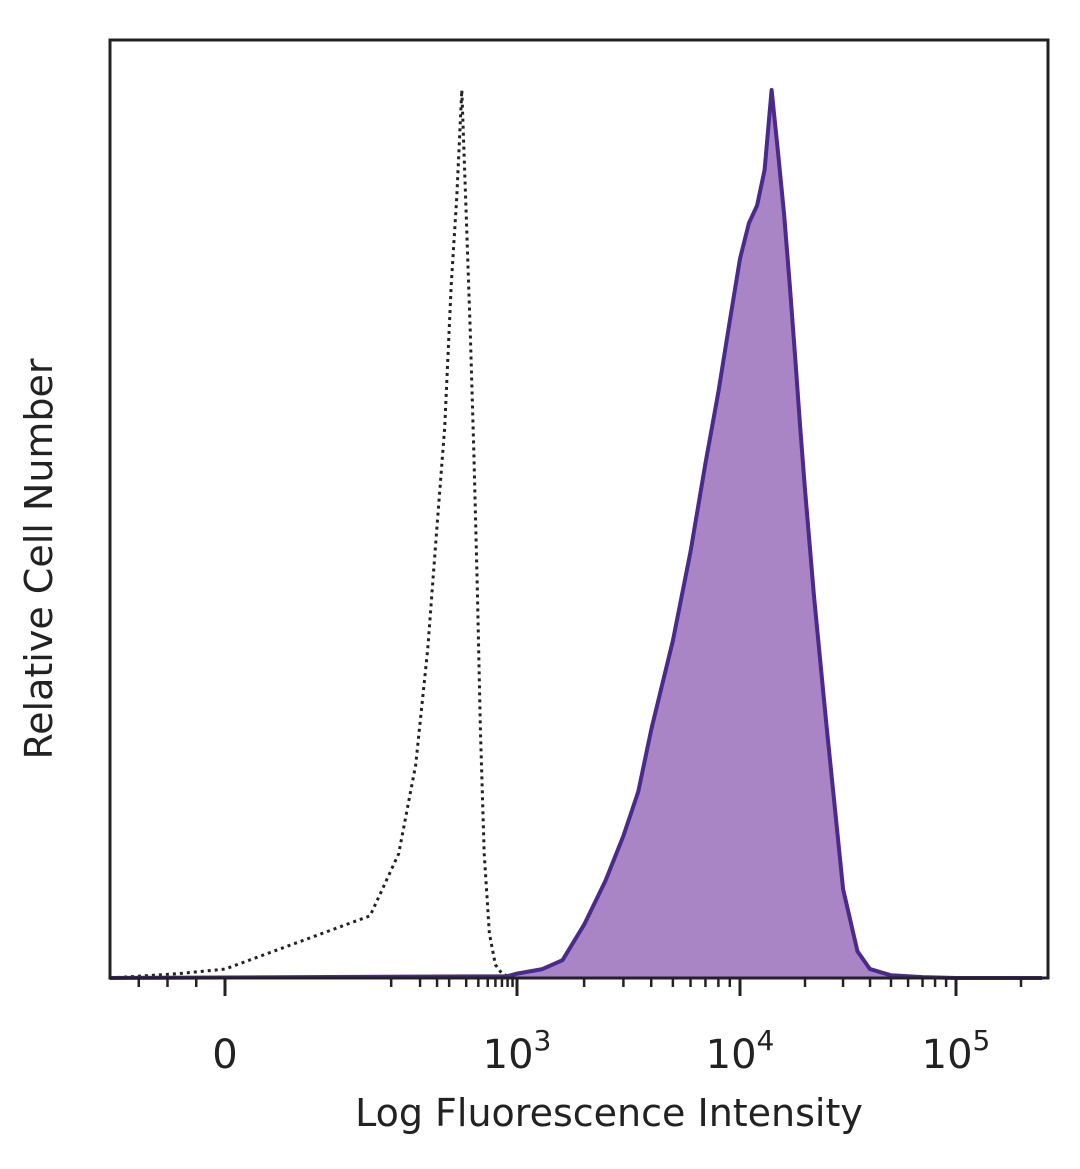 This screenshot has width=1080, height=1169. I want to click on x-tick-label: 10³, so click(517, 1051).